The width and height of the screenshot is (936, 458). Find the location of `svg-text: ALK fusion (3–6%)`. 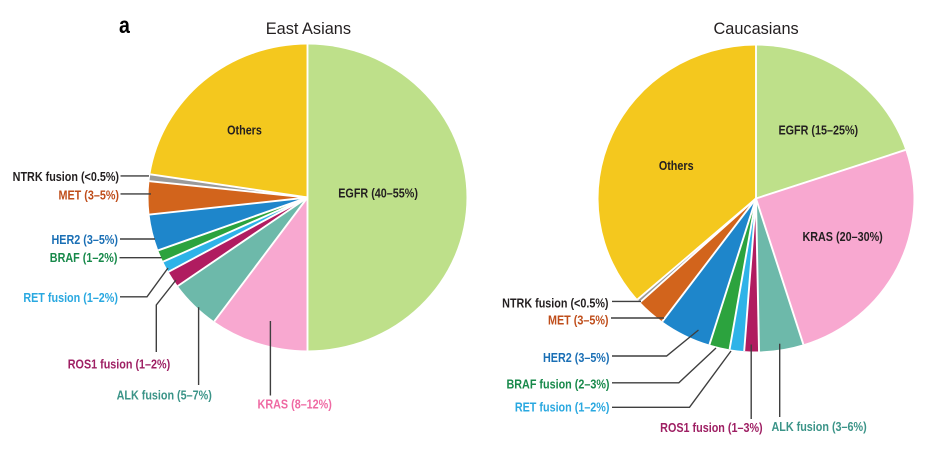

svg-text: ALK fusion (3–6%) is located at coordinates (818, 426).